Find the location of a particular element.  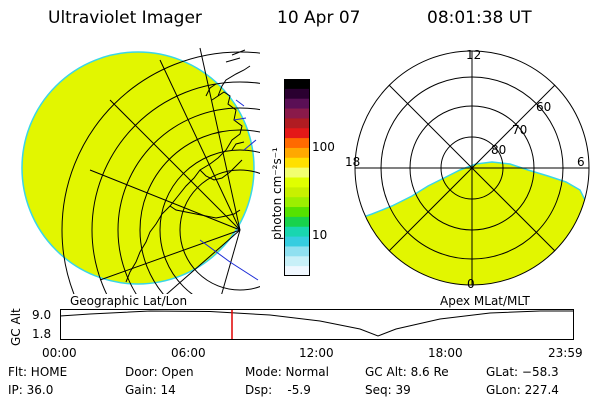

colorbar-tick-10: 10 is located at coordinates (320, 235).